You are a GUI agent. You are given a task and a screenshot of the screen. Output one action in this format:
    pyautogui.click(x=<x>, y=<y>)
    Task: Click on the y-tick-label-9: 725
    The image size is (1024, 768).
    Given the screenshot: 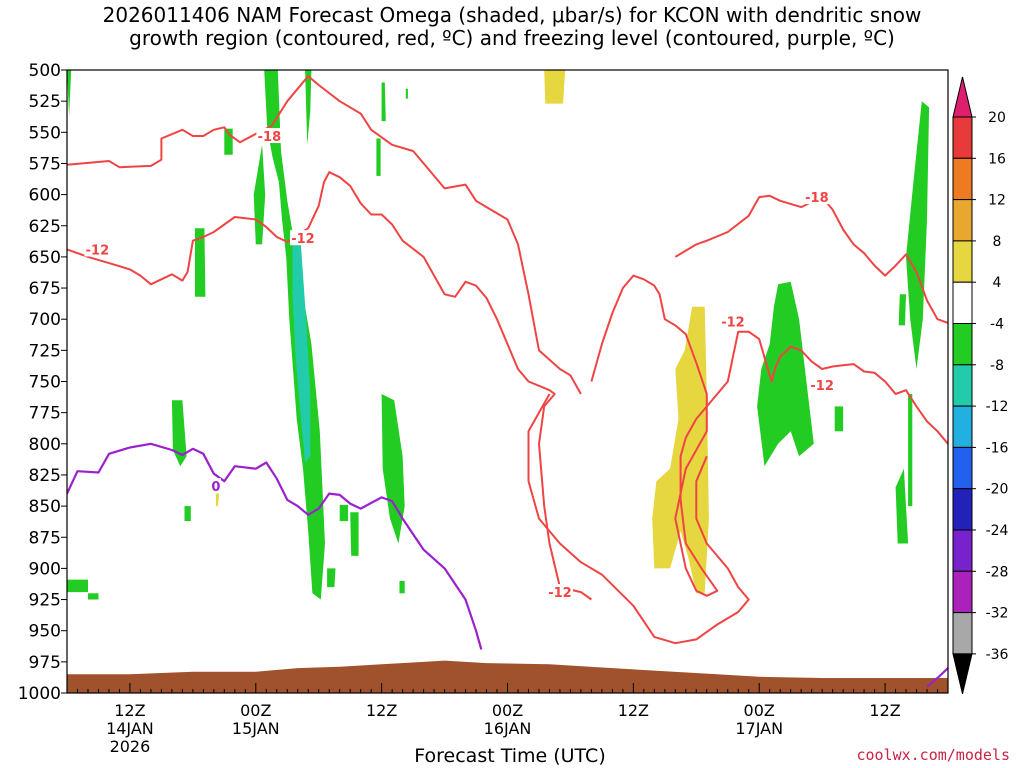 What is the action you would take?
    pyautogui.click(x=45, y=351)
    